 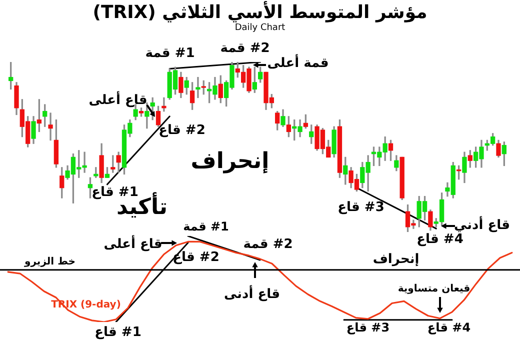 I want to click on text: #1 قاع, so click(x=118, y=332).